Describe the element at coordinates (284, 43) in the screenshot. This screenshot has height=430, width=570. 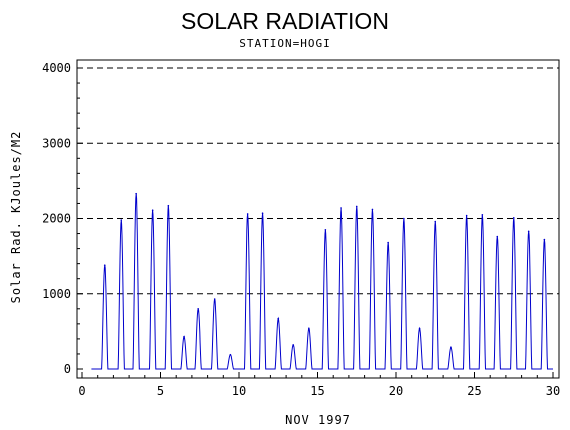
I see `chart-subtitle: STATION=HOGI` at that location.